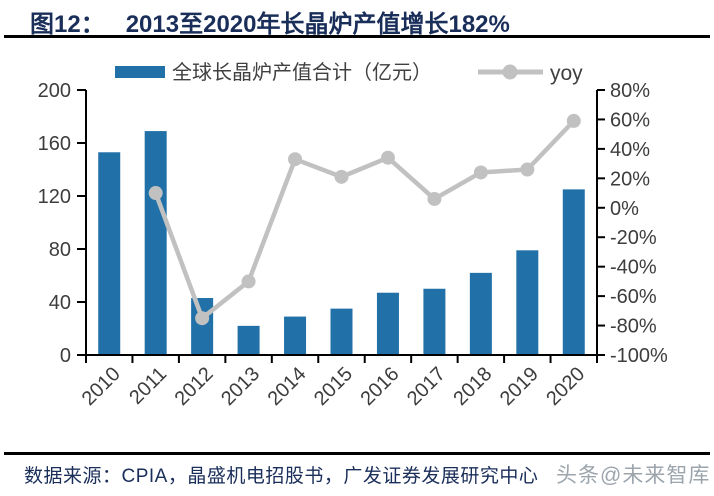  I want to click on watermark-text: 头条@未来智库, so click(633, 475).